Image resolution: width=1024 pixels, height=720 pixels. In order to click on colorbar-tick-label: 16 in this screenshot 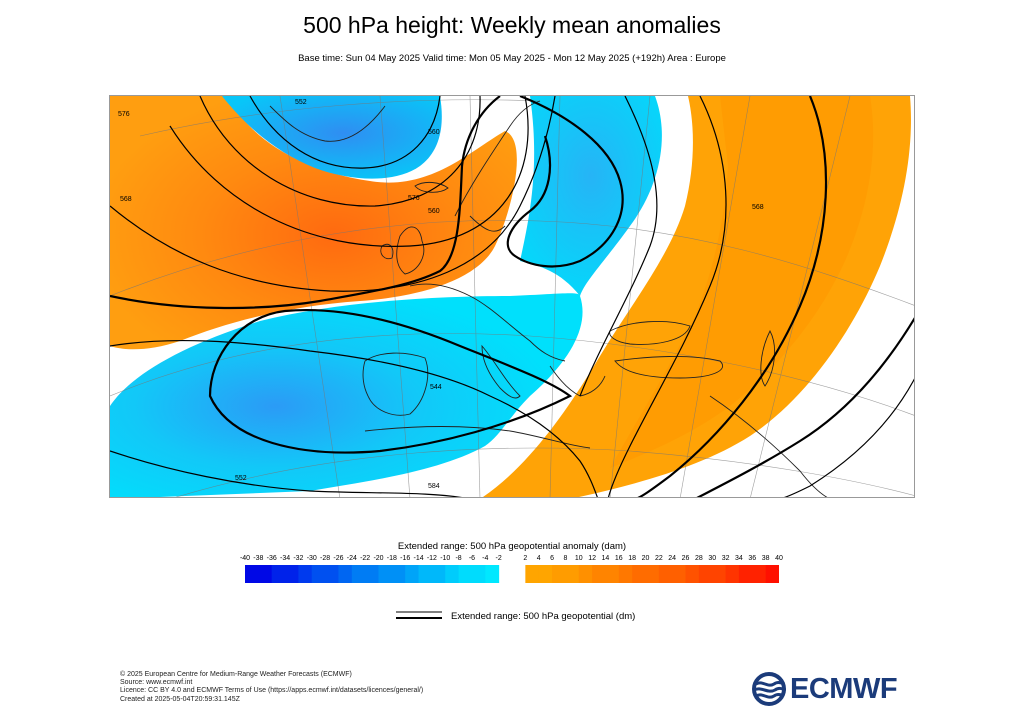, I will do `click(618, 558)`.